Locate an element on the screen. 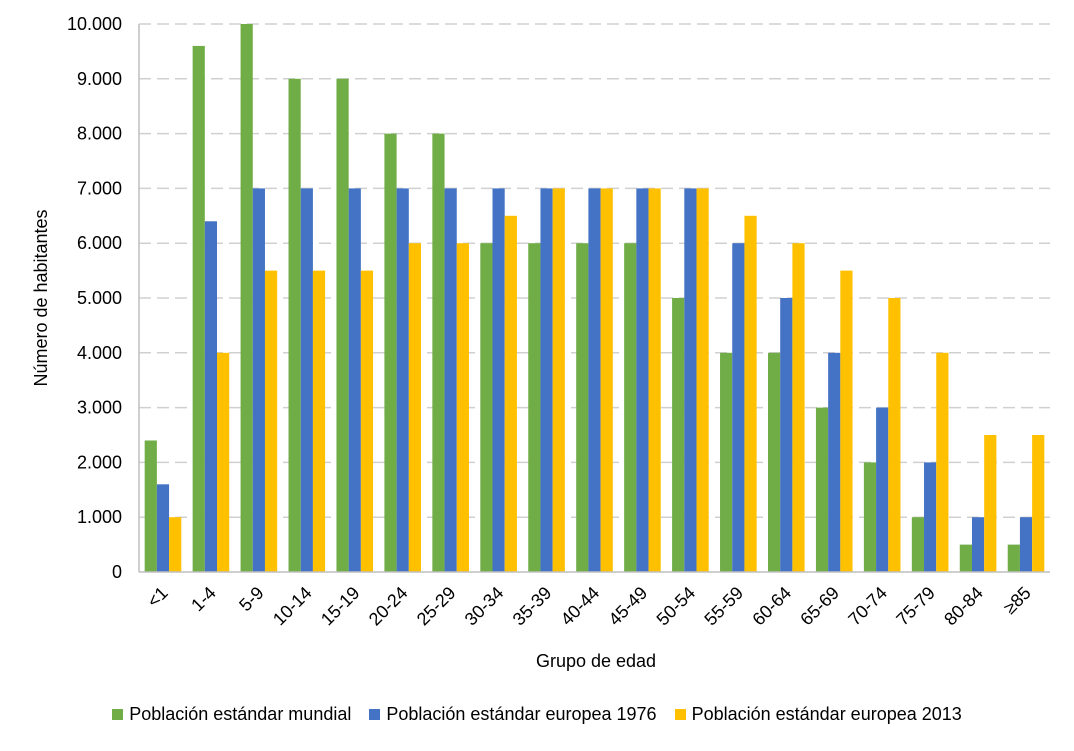 This screenshot has height=751, width=1074. y-tick-label: 10.000 is located at coordinates (94, 24).